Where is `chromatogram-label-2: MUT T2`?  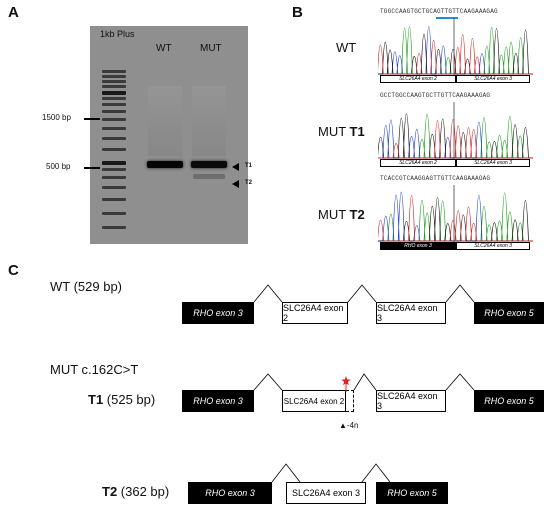
chromatogram-label-2: MUT T2 is located at coordinates (341, 214).